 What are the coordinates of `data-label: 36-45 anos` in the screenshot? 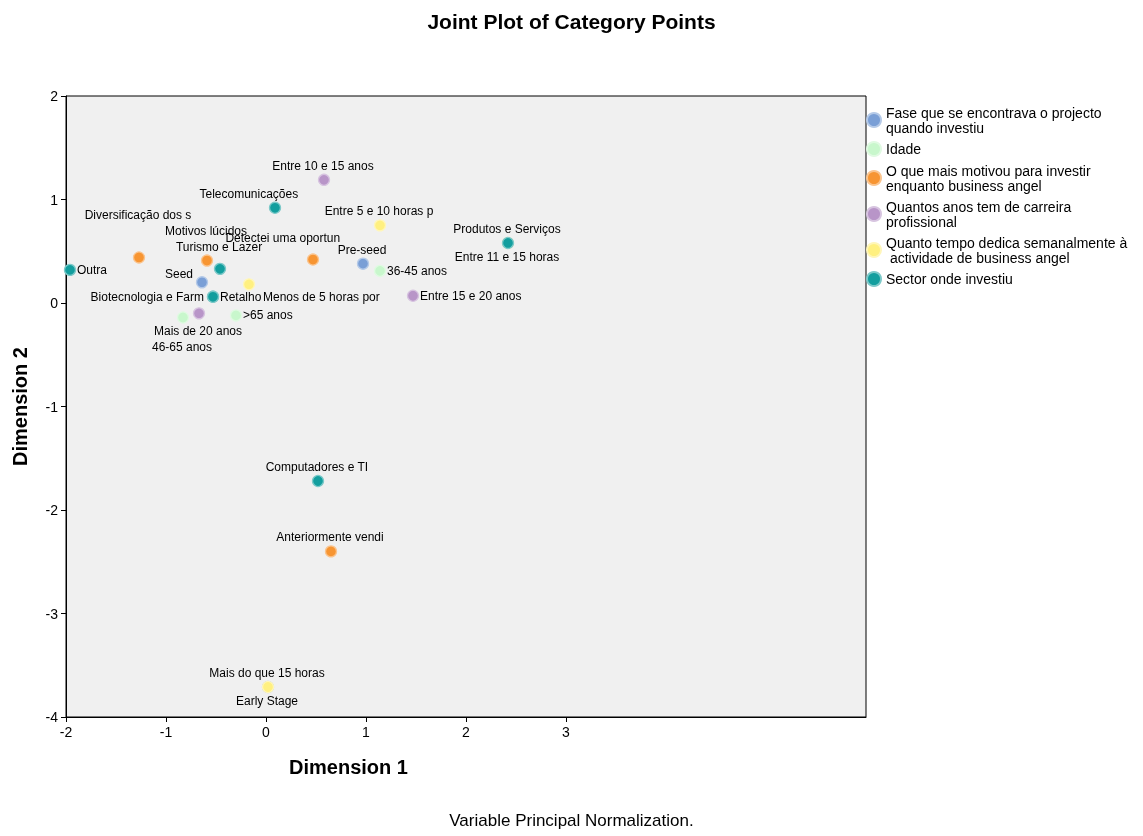 It's located at (417, 270).